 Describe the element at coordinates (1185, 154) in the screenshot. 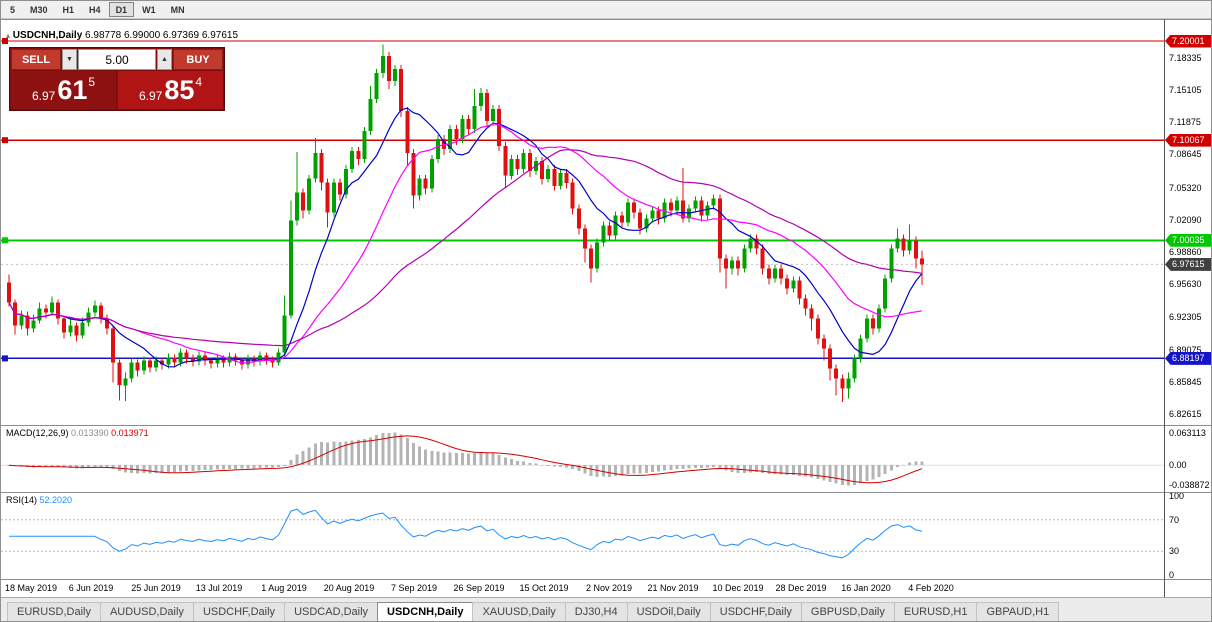

I see `axis-label: 7.08645` at that location.